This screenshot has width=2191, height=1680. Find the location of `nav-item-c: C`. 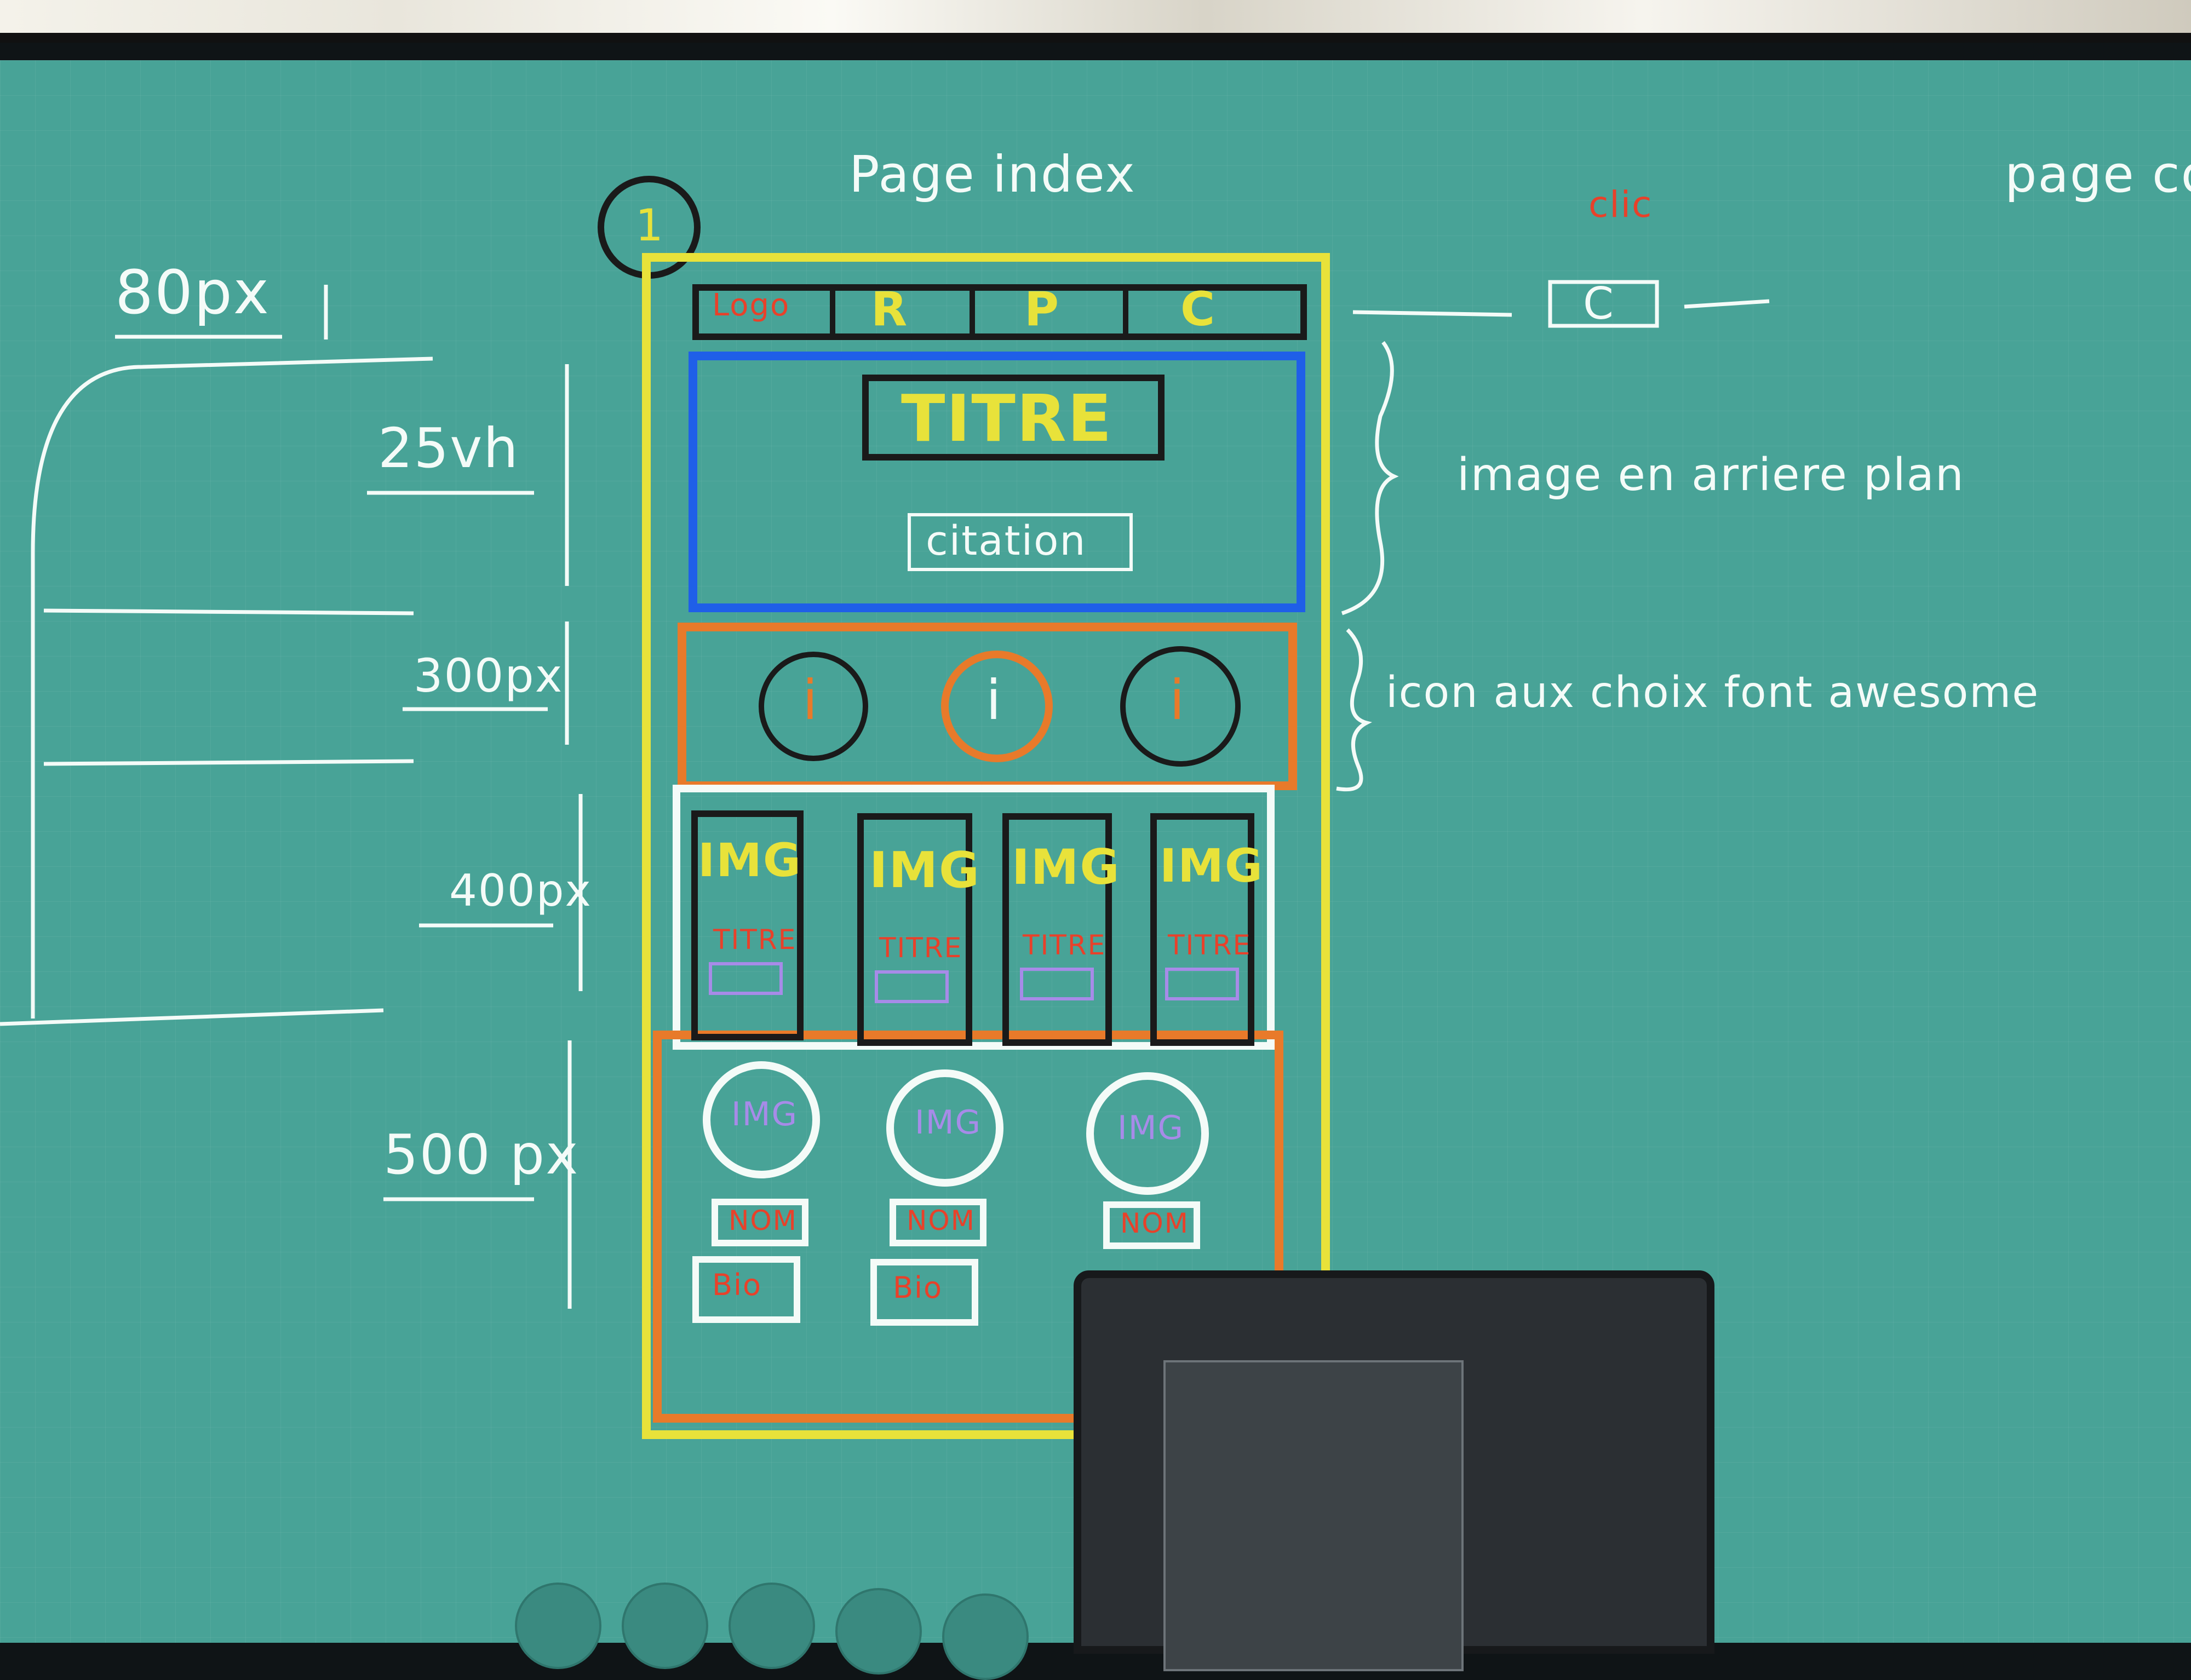

nav-item-c: C is located at coordinates (1198, 309).